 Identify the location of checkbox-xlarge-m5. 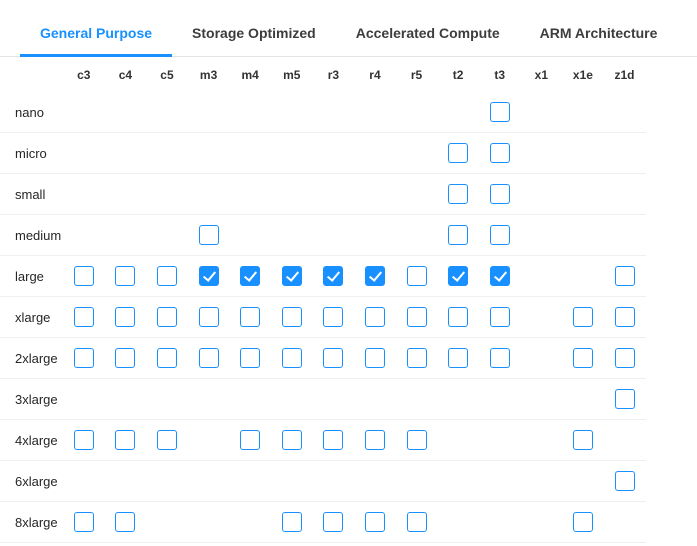
(291, 317).